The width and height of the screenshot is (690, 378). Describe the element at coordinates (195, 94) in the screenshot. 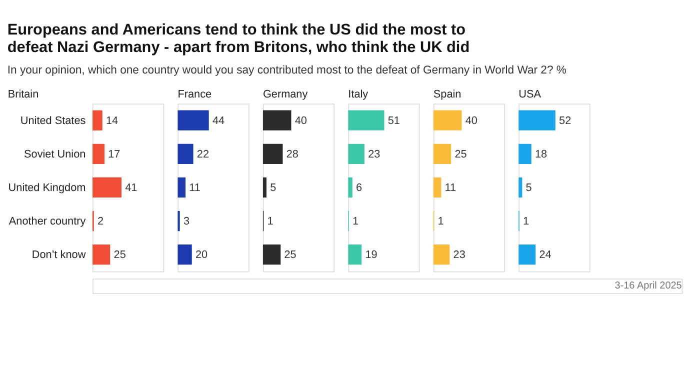

I see `chart-title: France` at that location.